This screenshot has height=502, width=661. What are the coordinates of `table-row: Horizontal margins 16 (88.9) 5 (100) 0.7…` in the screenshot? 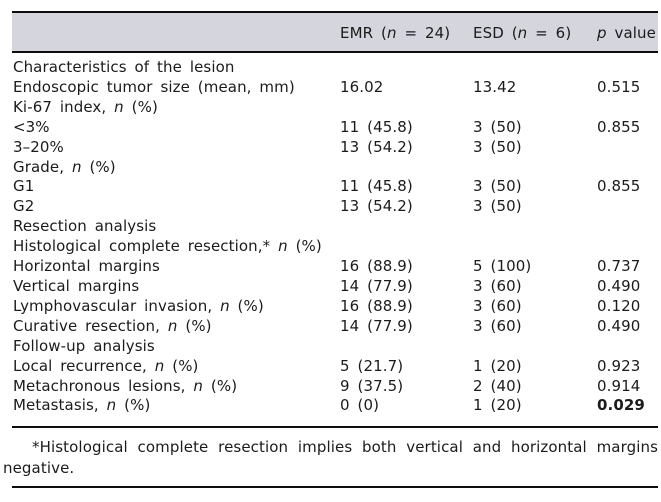 It's located at (335, 267).